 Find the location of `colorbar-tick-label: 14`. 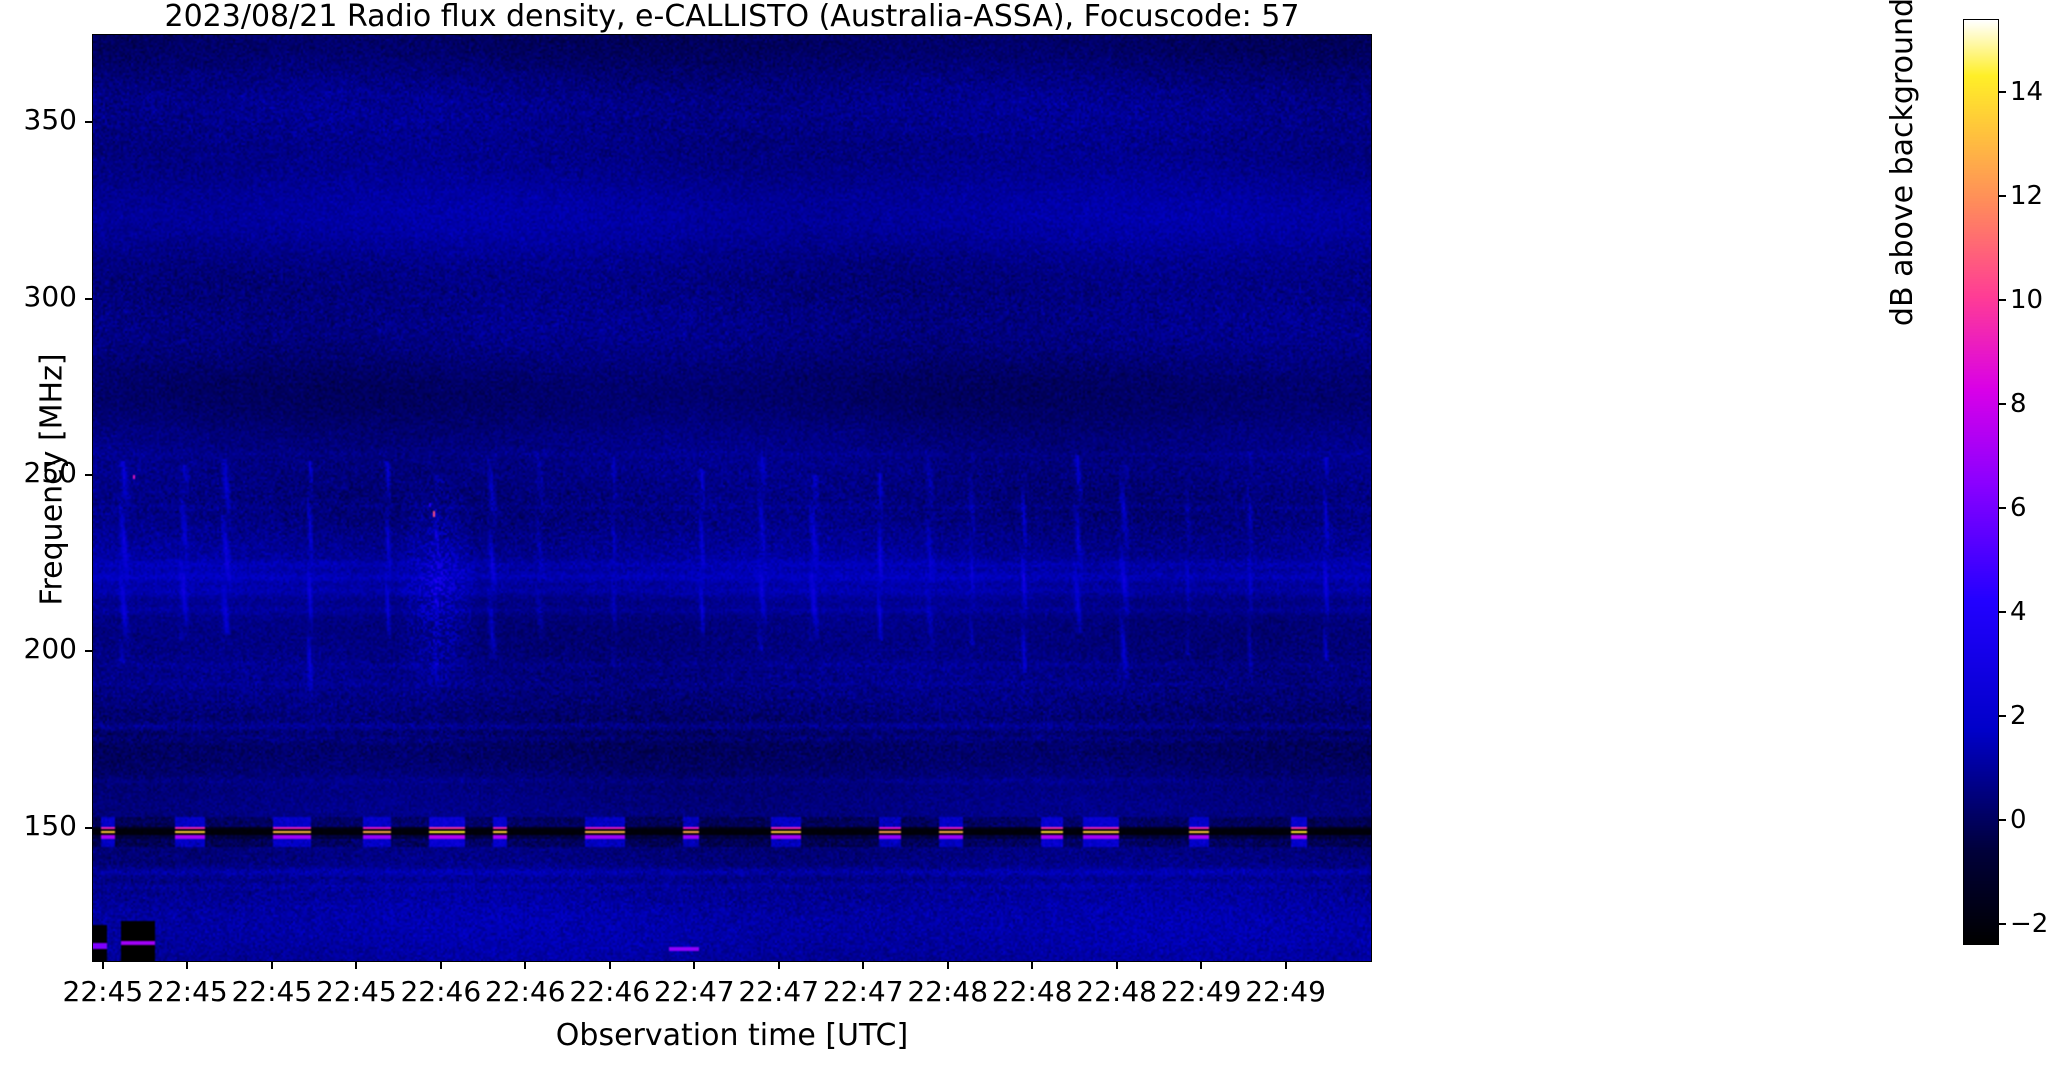

colorbar-tick-label: 14 is located at coordinates (2027, 91).